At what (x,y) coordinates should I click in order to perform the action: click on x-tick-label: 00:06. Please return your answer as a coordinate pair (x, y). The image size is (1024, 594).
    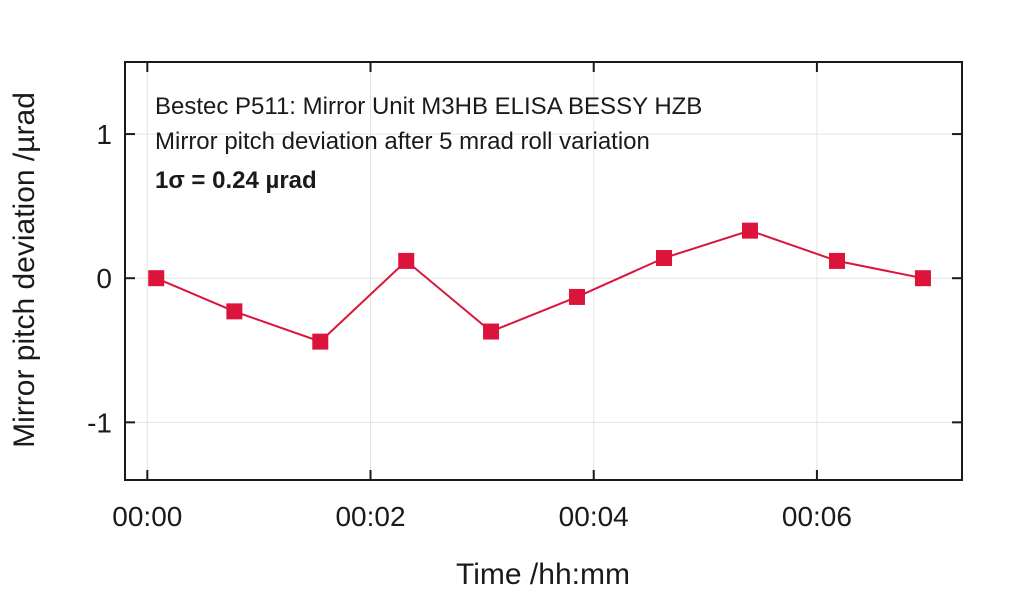
    Looking at the image, I should click on (817, 516).